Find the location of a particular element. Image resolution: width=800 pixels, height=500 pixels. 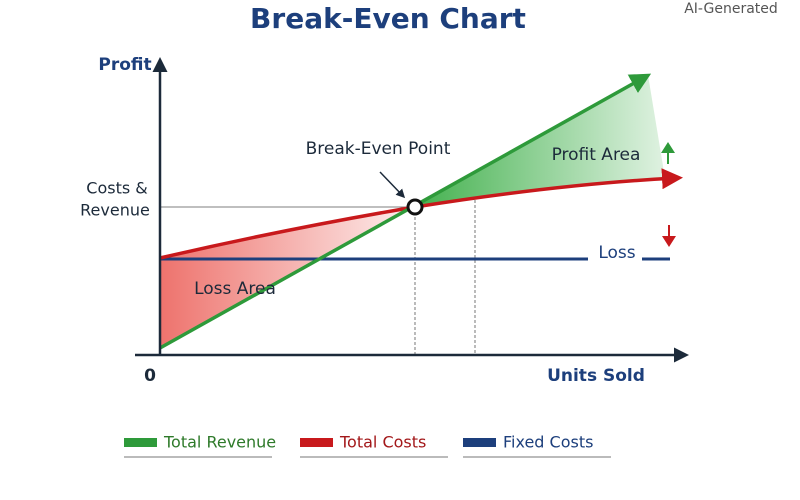

break-even-point is located at coordinates (415, 207).